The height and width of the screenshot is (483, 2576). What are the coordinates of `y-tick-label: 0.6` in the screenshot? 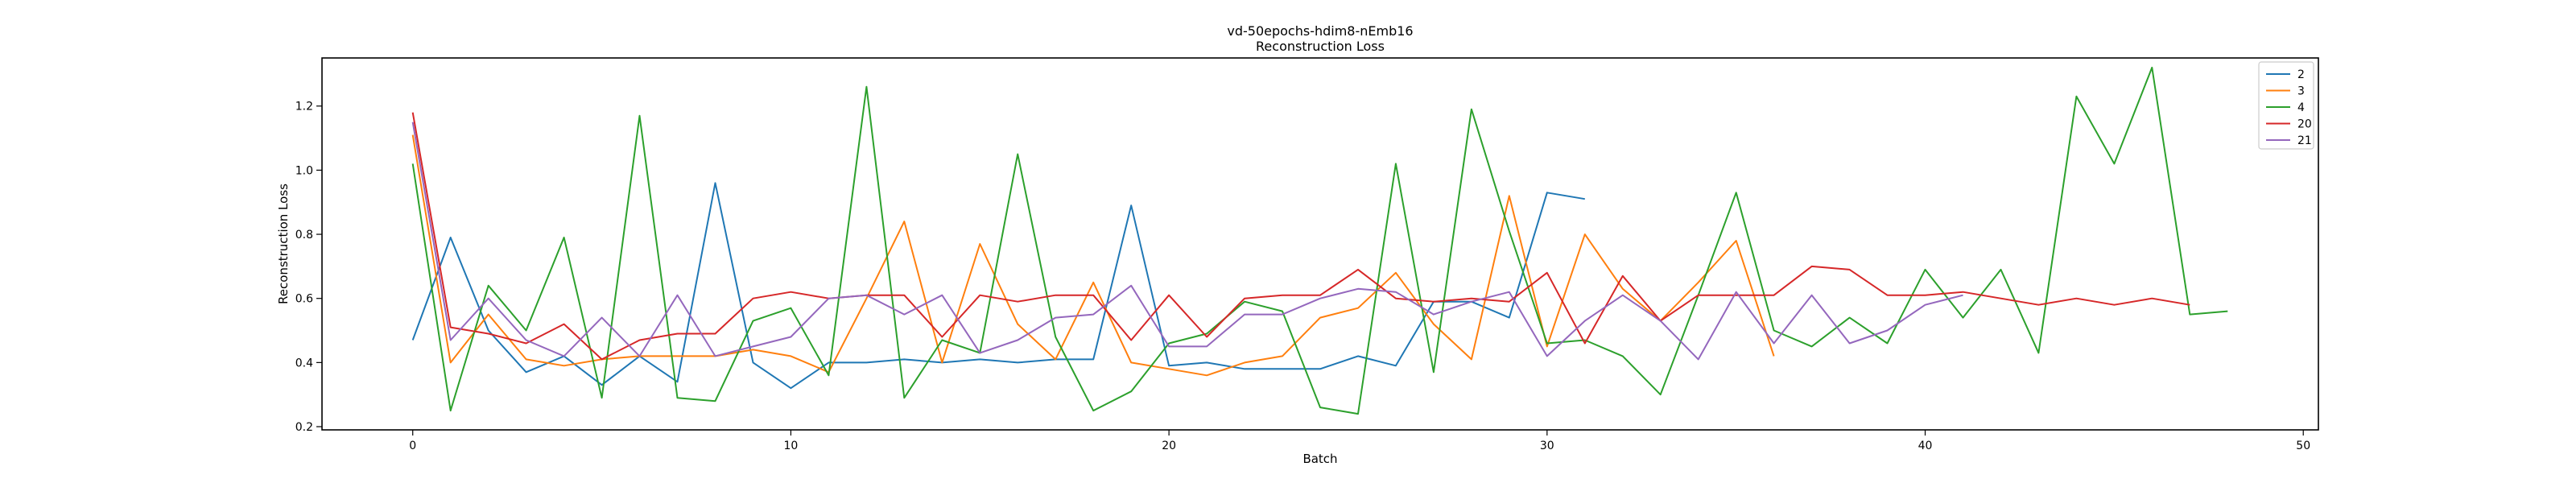 It's located at (304, 299).